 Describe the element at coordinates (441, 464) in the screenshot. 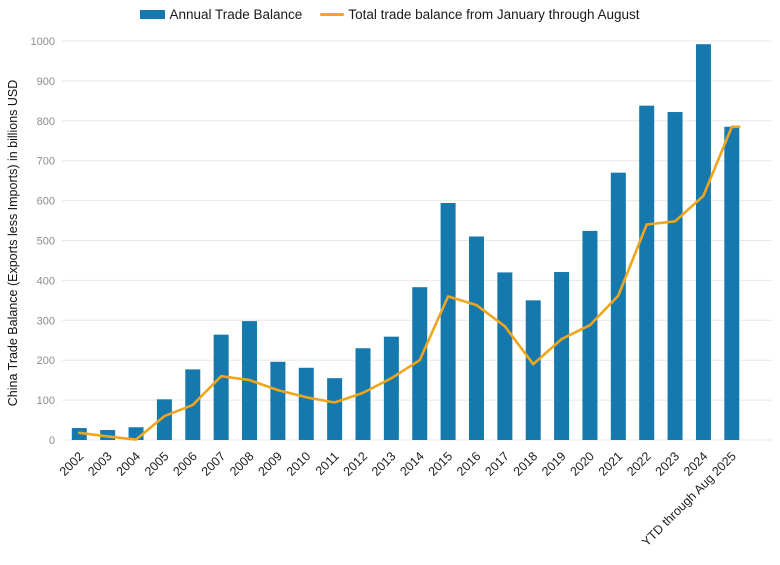

I see `x-label-2015: 2015` at that location.